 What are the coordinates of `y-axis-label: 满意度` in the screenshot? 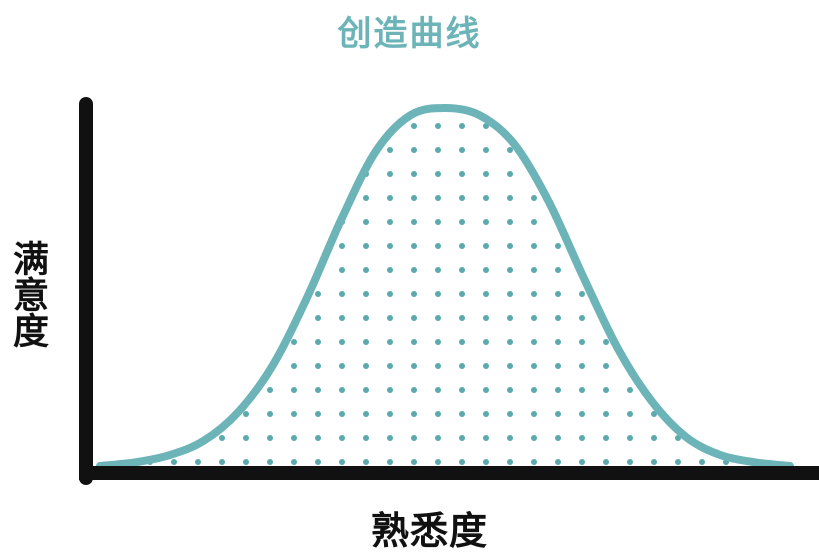 It's located at (27, 294).